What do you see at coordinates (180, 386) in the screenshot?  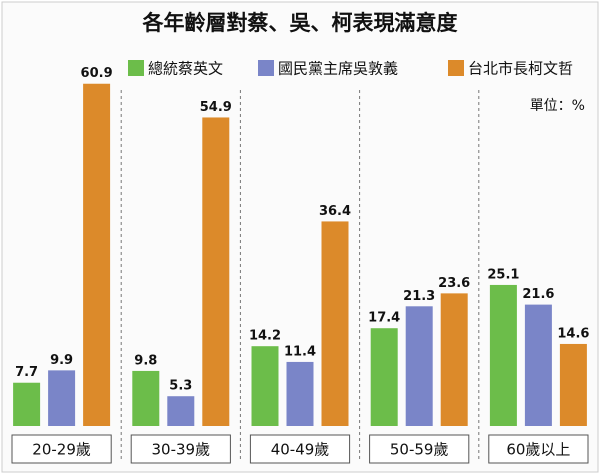 I see `value-label: 5.3` at bounding box center [180, 386].